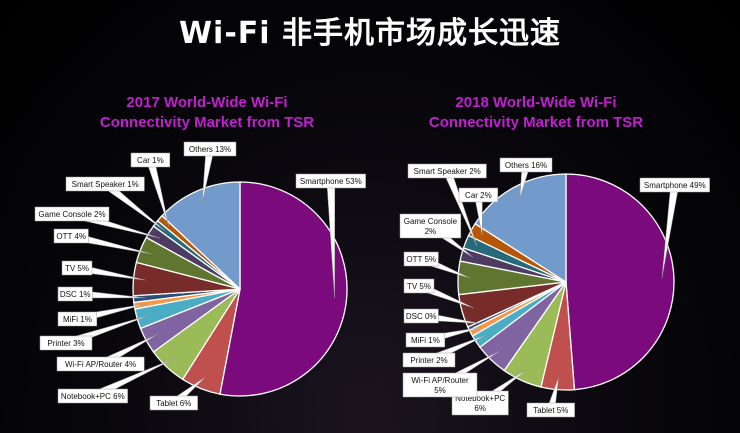 Image resolution: width=740 pixels, height=433 pixels. I want to click on slice-label: DSC 0%, so click(421, 316).